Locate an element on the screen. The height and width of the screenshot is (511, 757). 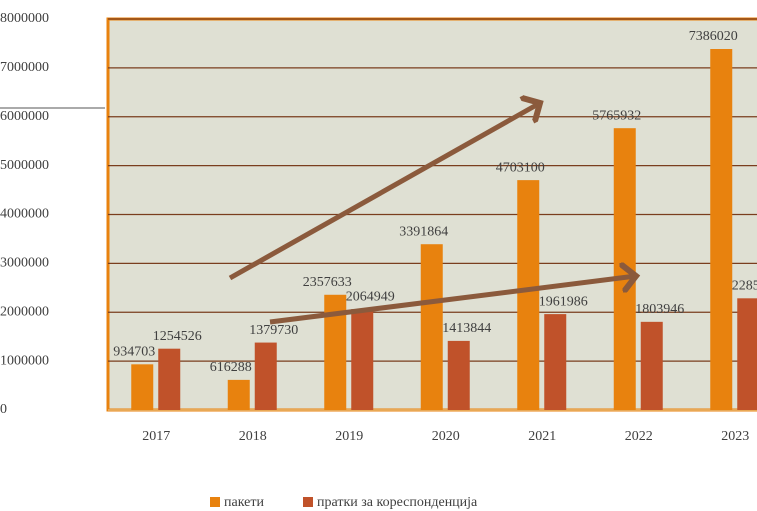
x-tick-label: 2021 is located at coordinates (542, 436).